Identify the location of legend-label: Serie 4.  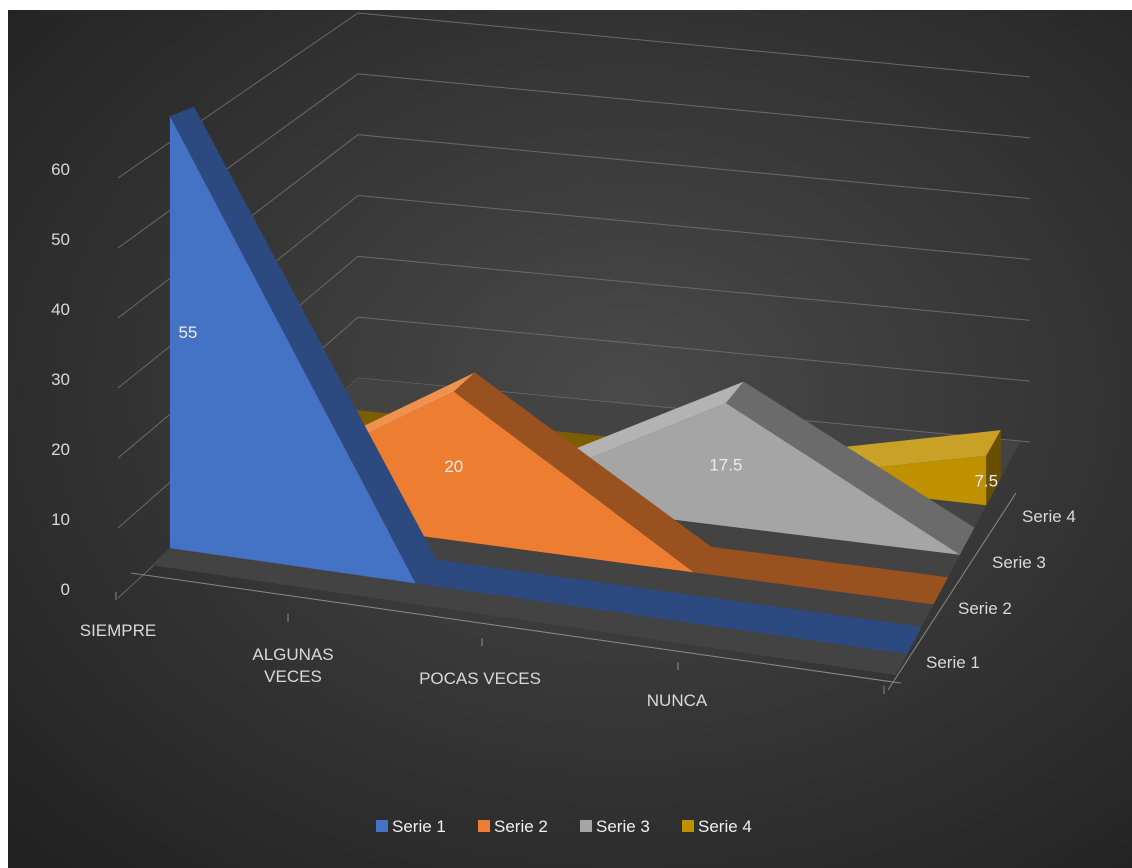
(725, 826).